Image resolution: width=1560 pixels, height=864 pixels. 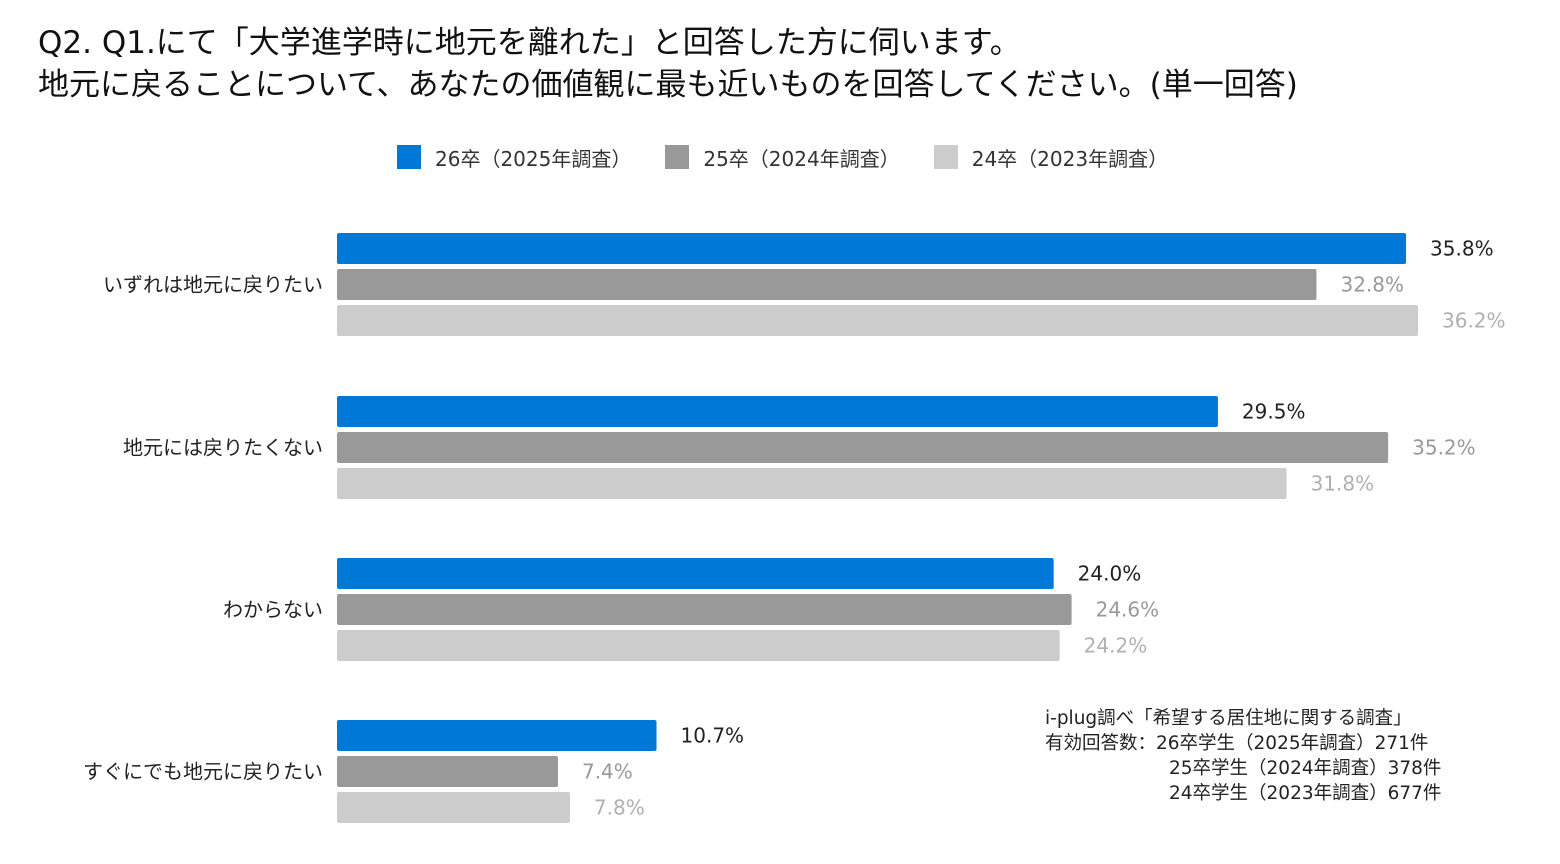 What do you see at coordinates (273, 610) in the screenshot?
I see `category-3-label: わからない` at bounding box center [273, 610].